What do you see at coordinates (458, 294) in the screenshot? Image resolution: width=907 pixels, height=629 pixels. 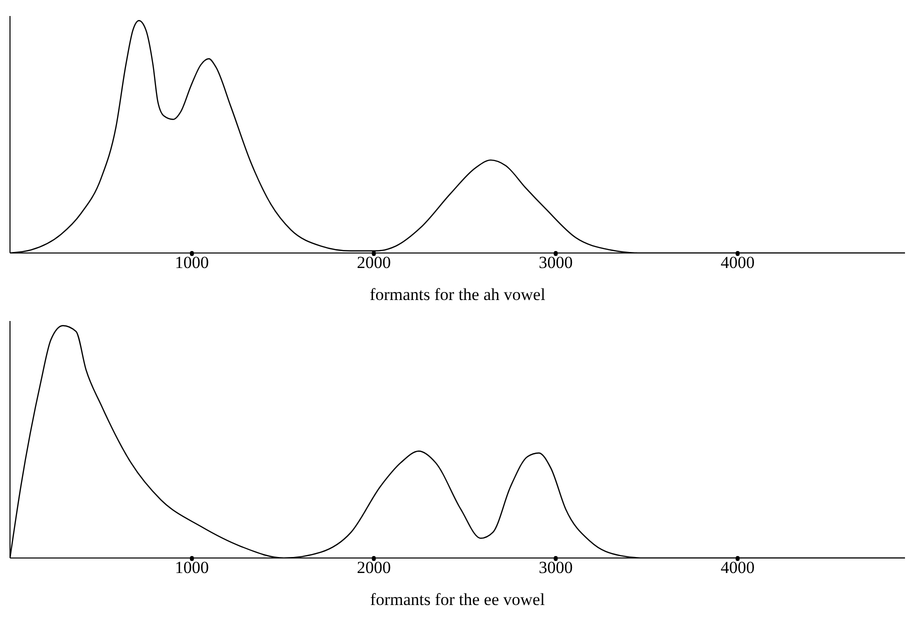 I see `x-axis-title: formants for the ah vowel` at bounding box center [458, 294].